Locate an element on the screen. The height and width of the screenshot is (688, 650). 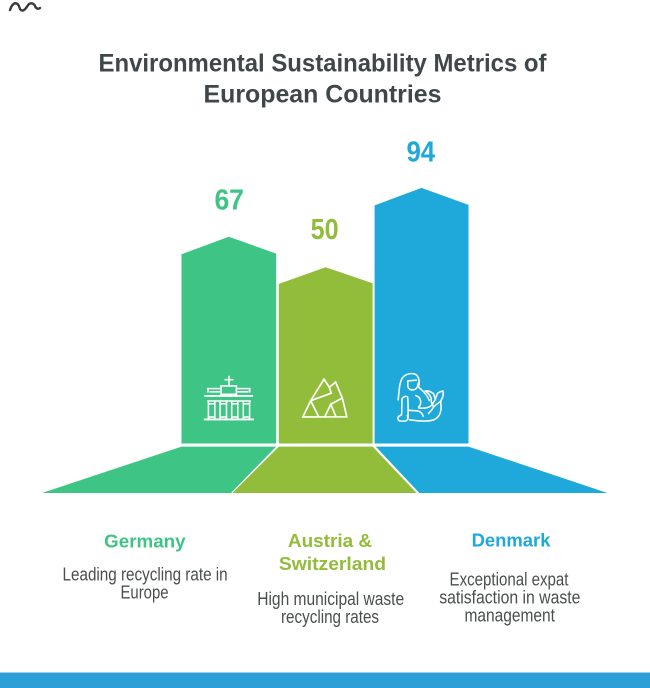
svg-text: 94 is located at coordinates (420, 152).